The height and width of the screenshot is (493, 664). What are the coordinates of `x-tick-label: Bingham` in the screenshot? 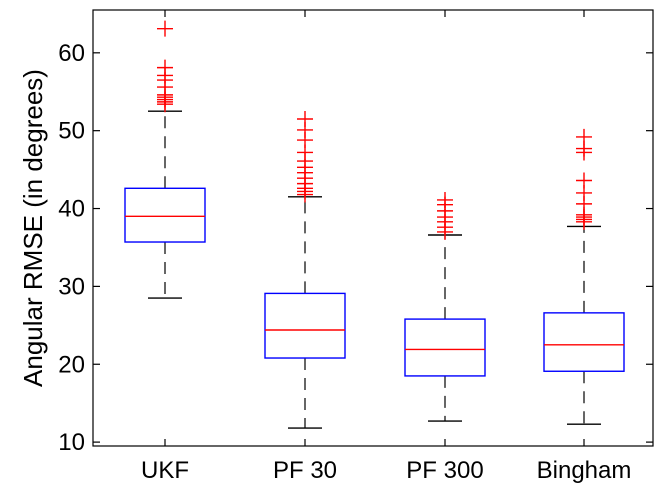 It's located at (584, 470).